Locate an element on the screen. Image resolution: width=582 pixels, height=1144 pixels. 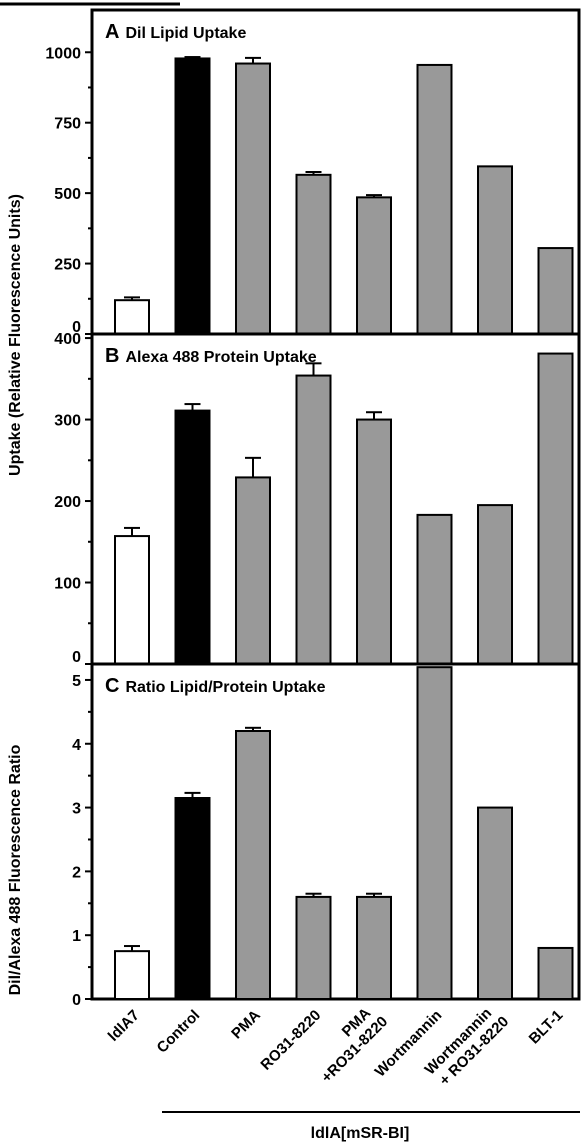
y-tick-label: 100 is located at coordinates (67, 584).